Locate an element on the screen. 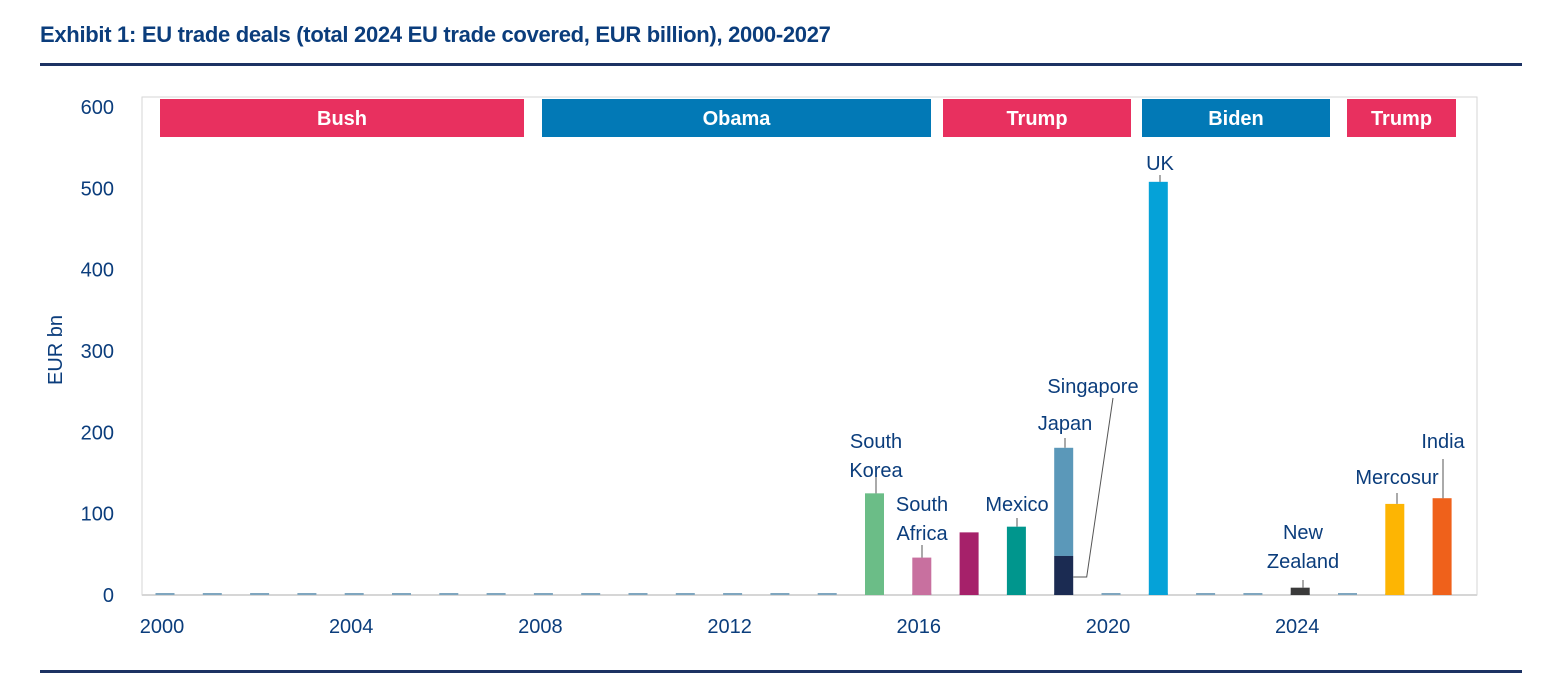  data-label: UK is located at coordinates (1160, 164).